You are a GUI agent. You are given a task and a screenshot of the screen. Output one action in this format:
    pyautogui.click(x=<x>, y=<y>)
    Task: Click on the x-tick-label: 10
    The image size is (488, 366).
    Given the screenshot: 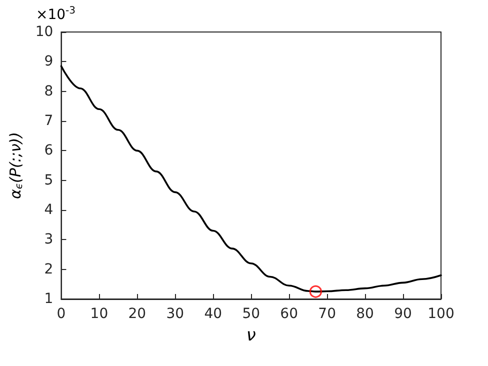 What is the action you would take?
    pyautogui.click(x=99, y=314)
    